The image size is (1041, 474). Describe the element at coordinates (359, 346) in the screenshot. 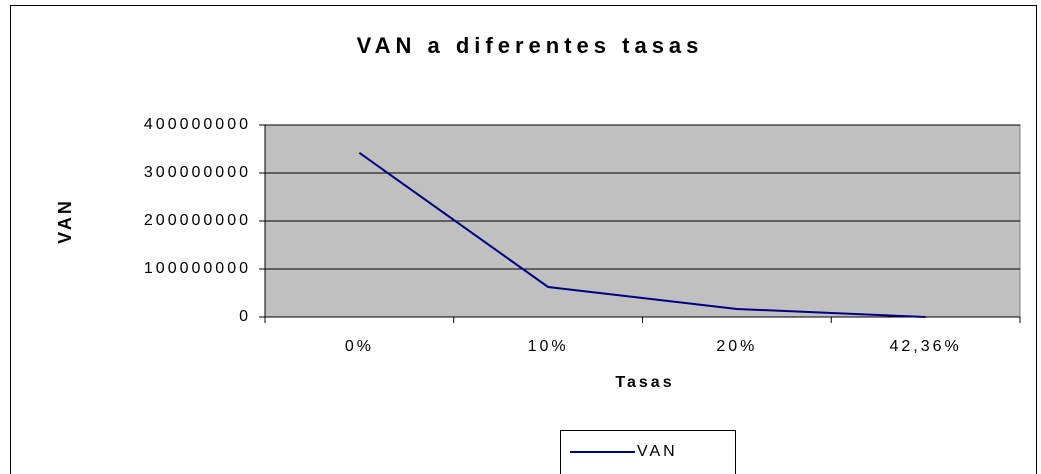

I see `x-tick-label: 0%` at that location.